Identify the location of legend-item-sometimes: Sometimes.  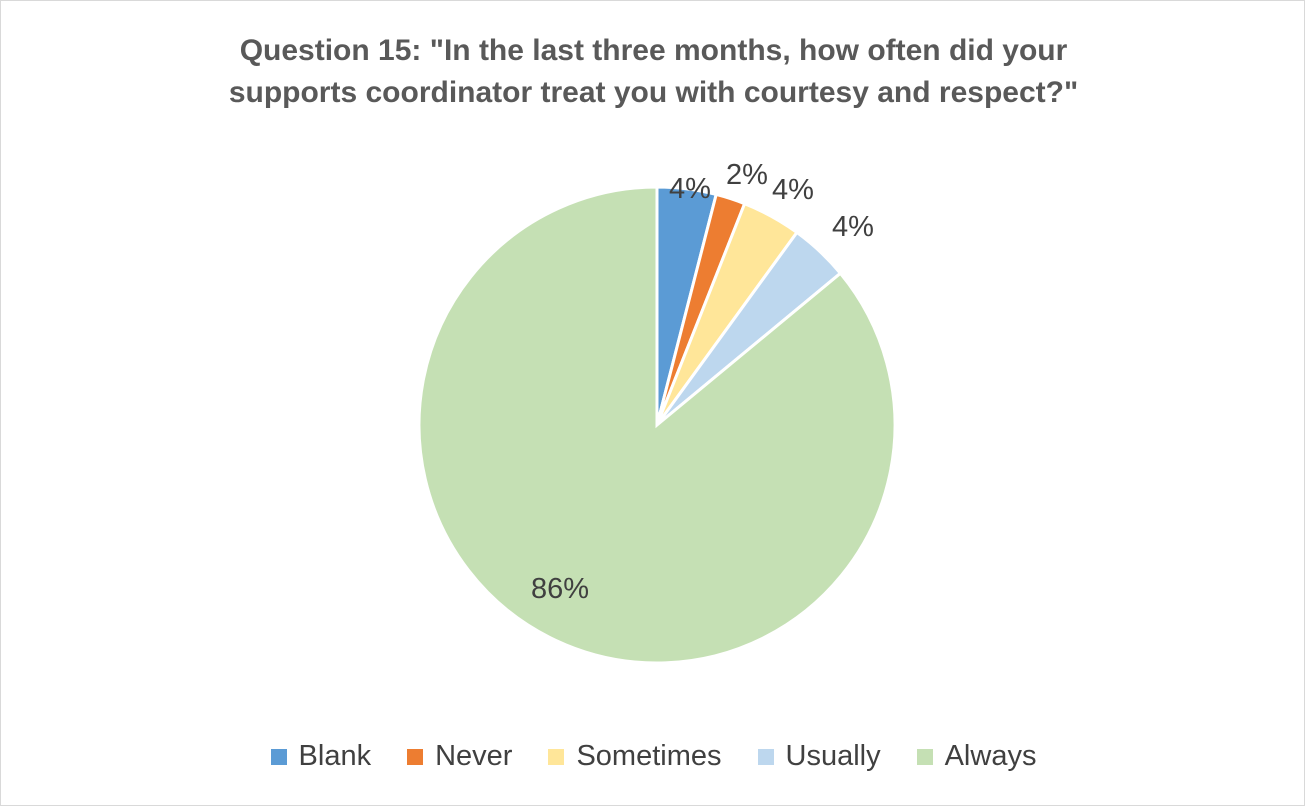
(635, 756).